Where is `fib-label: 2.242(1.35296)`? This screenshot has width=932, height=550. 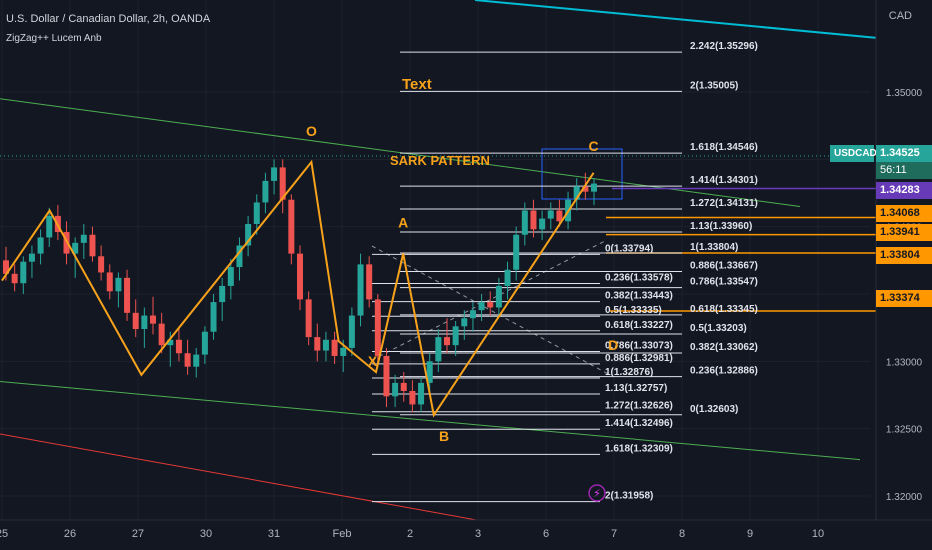
fib-label: 2.242(1.35296) is located at coordinates (724, 46).